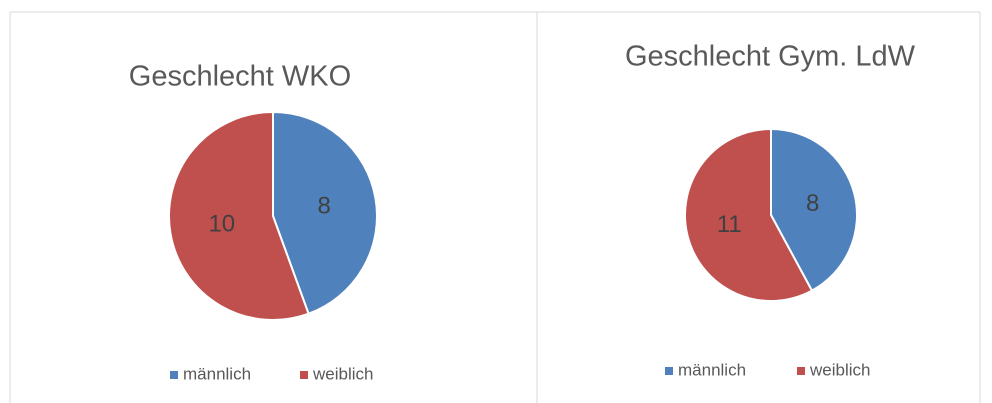  What do you see at coordinates (729, 224) in the screenshot?
I see `data-label: 11` at bounding box center [729, 224].